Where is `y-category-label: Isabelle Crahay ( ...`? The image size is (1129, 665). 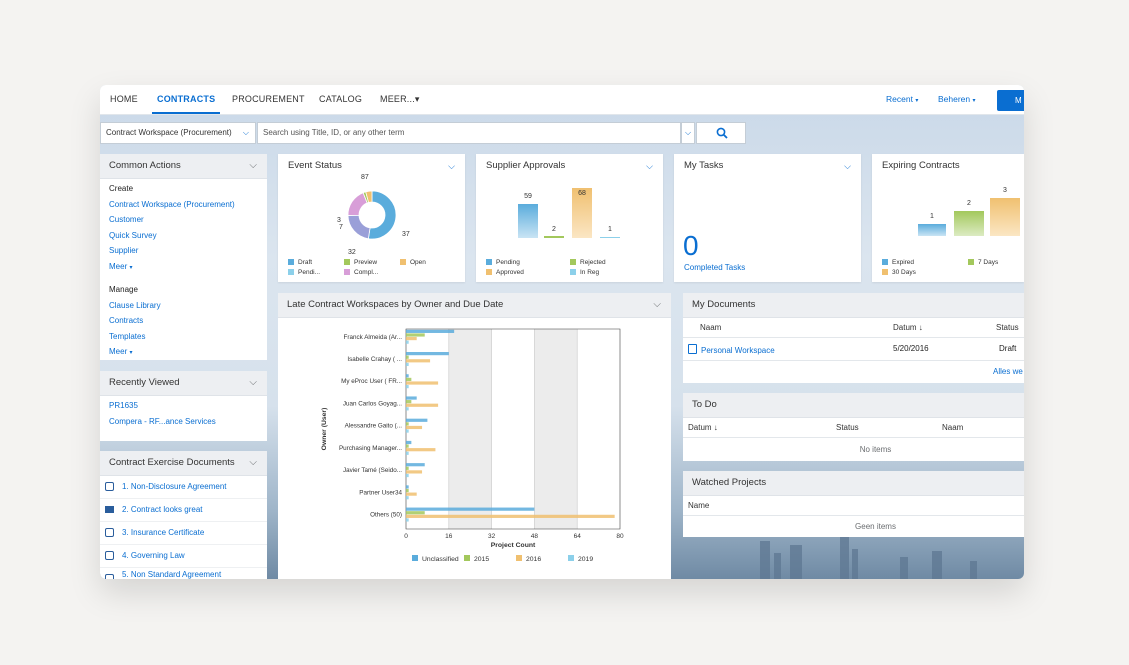
y-category-label: Isabelle Crahay ( ... is located at coordinates (374, 359).